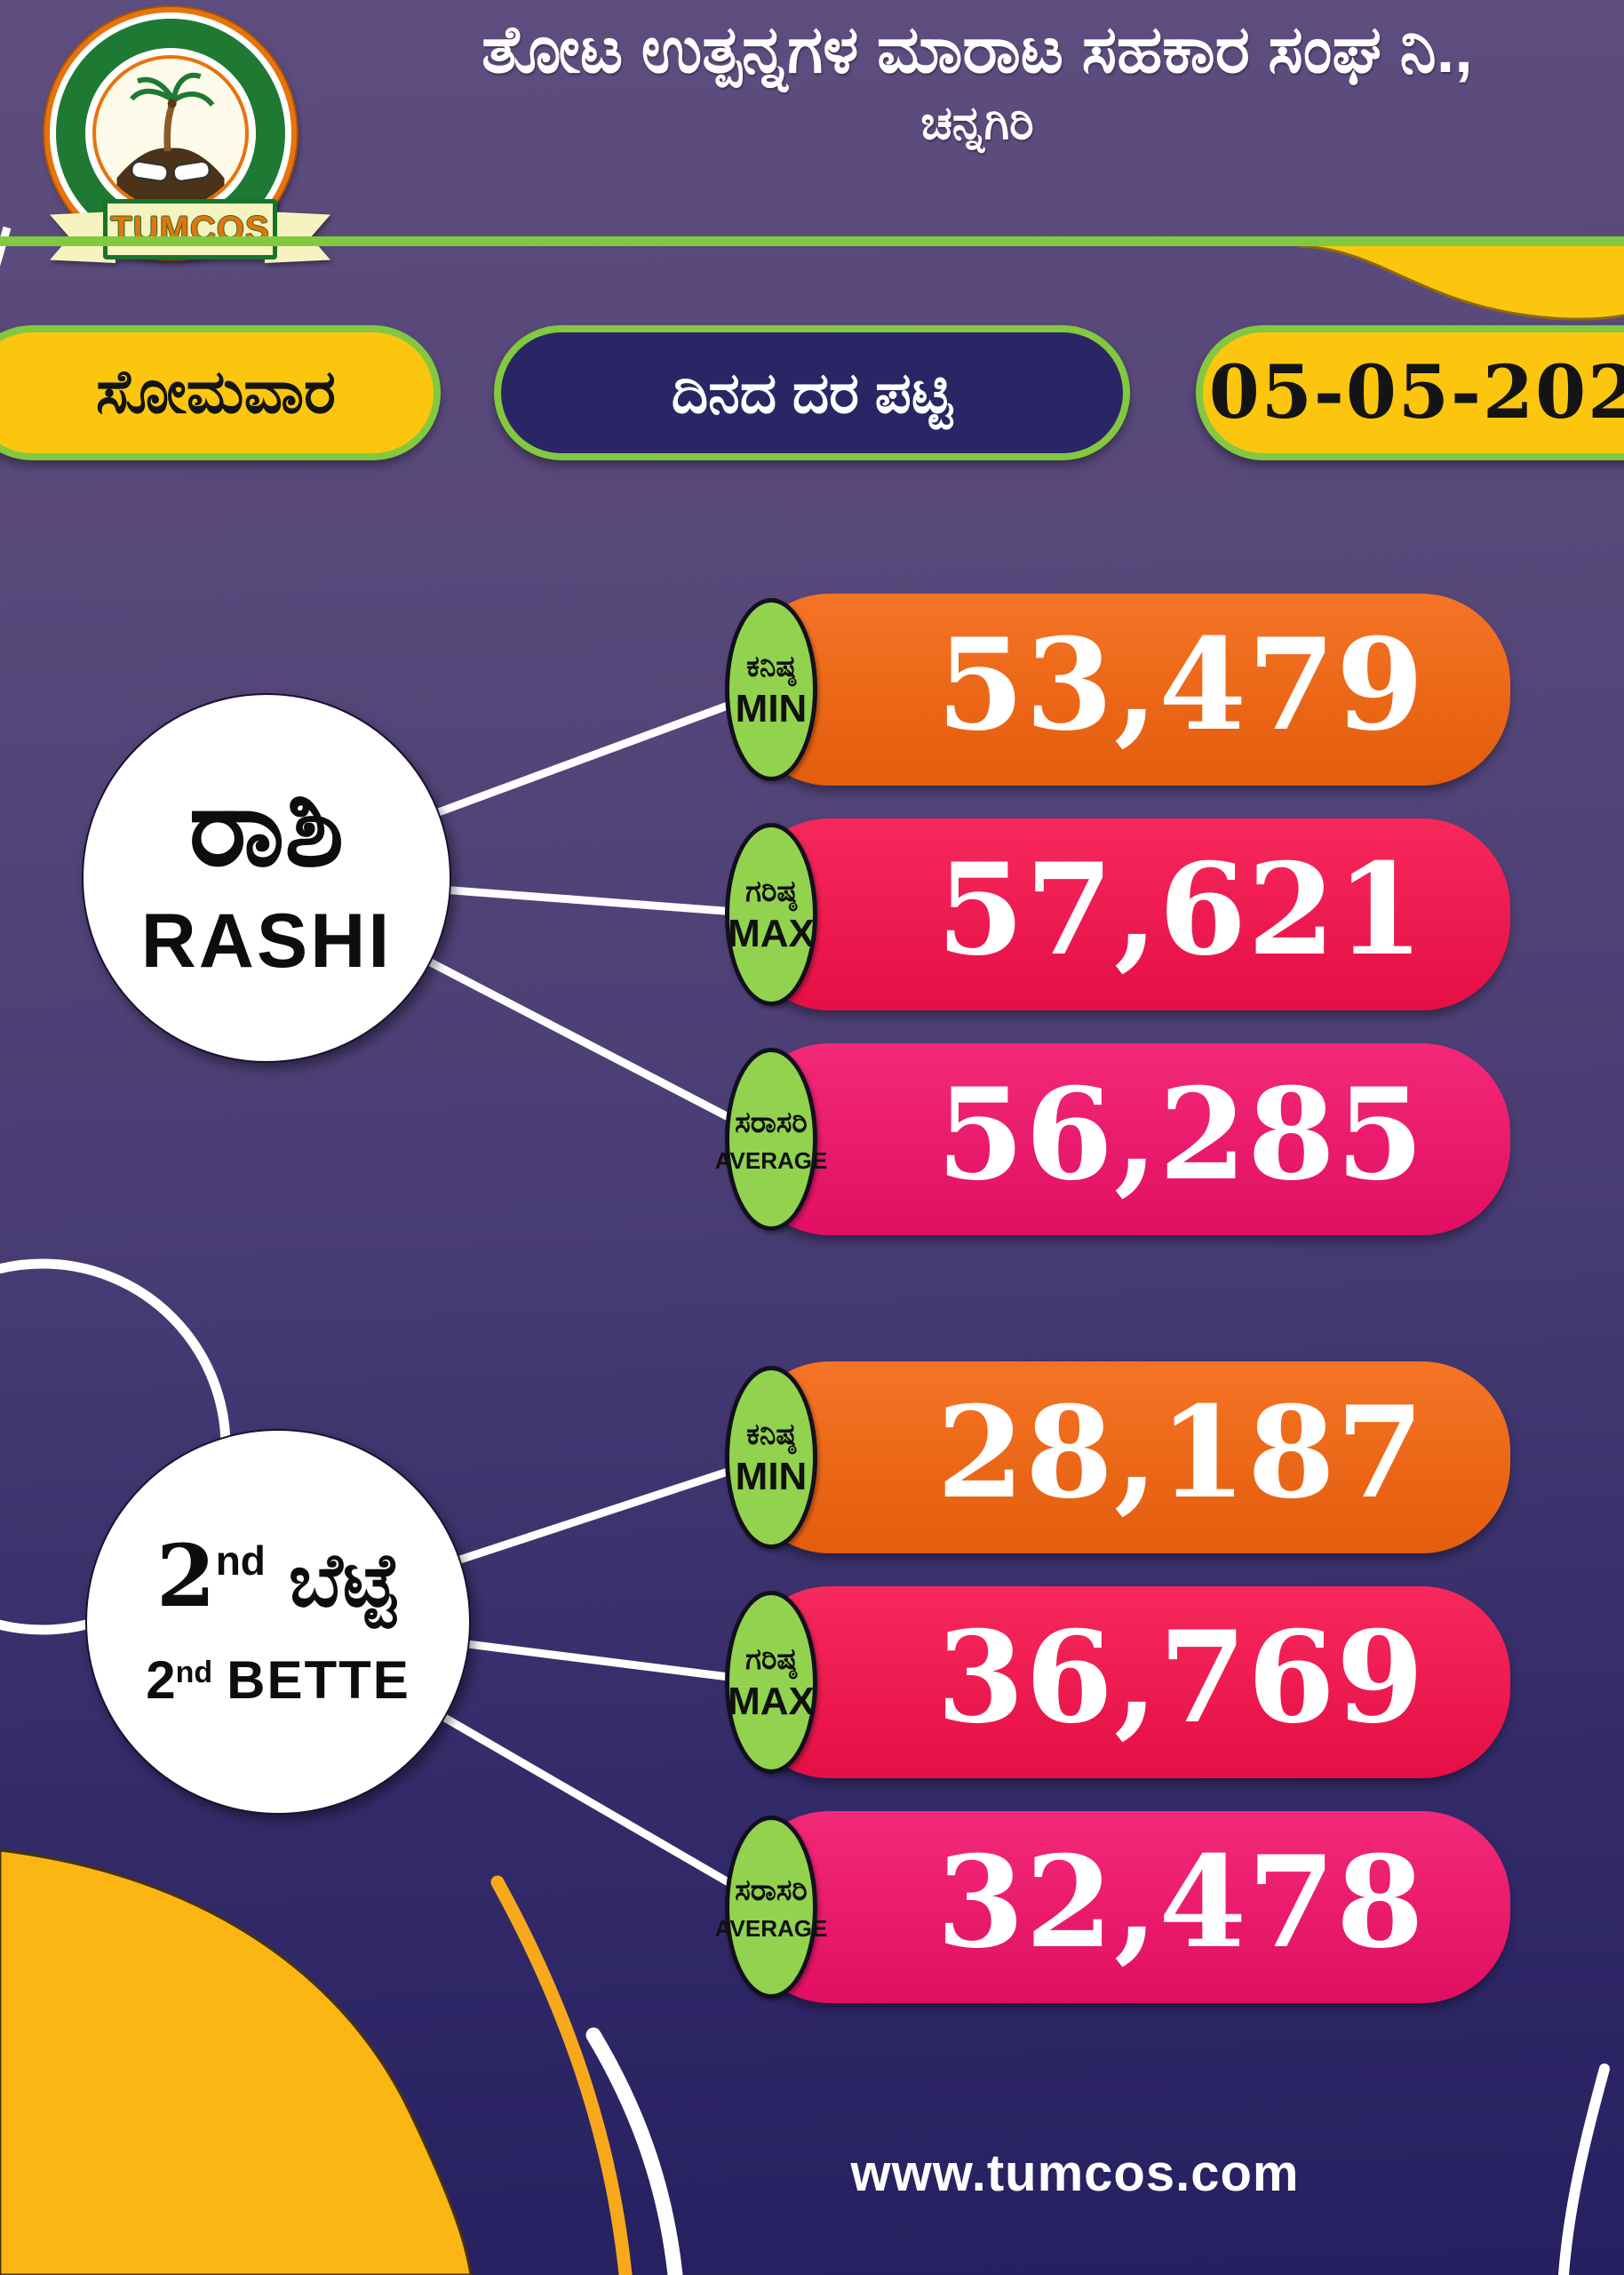 The height and width of the screenshot is (2275, 1624). I want to click on top-right-crescent-edge, so click(1461, 282).